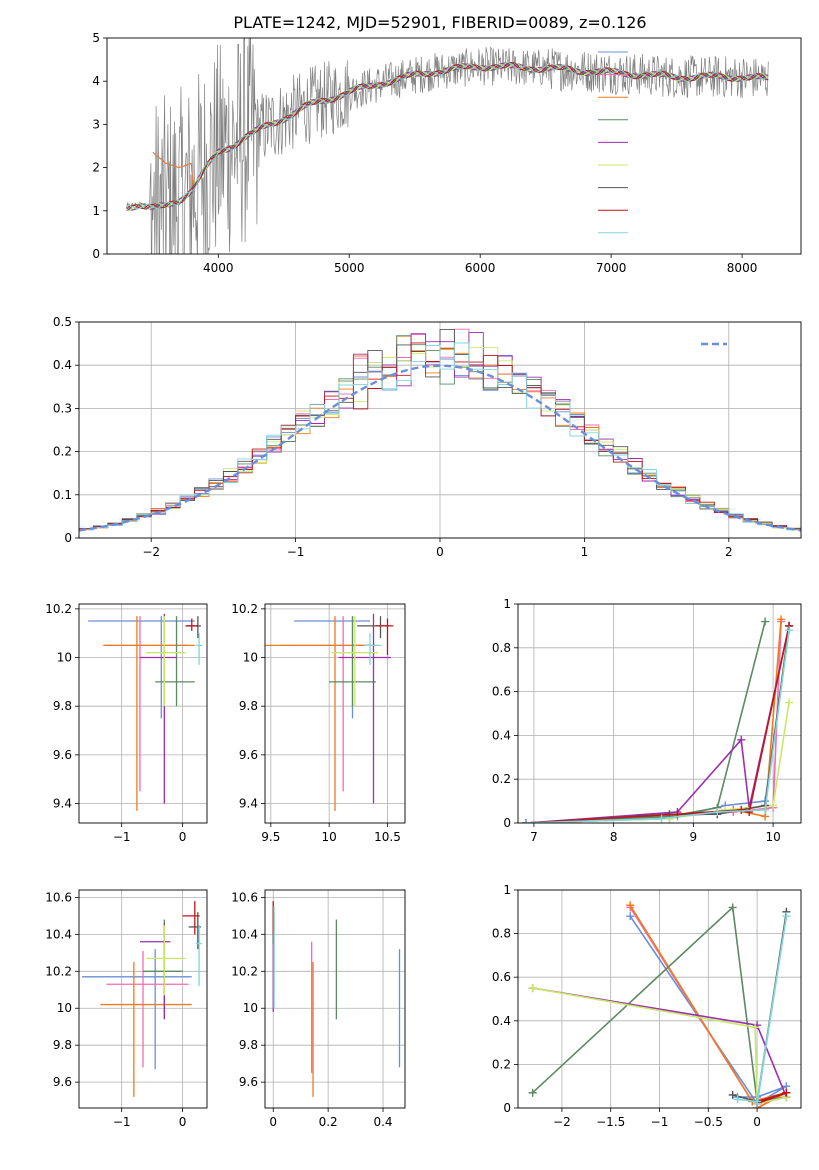  Describe the element at coordinates (387, 837) in the screenshot. I see `x-tick-label: 10.5` at that location.